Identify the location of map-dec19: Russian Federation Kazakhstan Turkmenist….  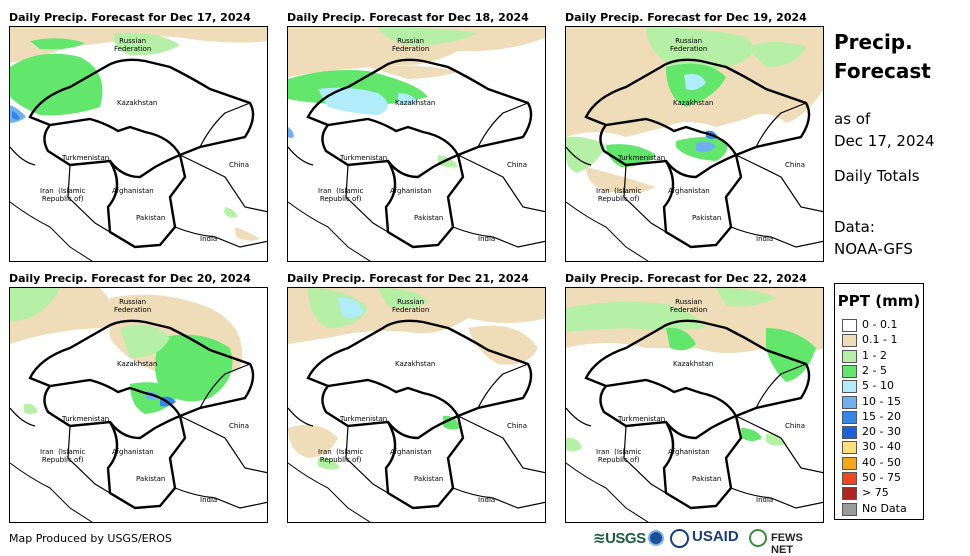
(694, 144).